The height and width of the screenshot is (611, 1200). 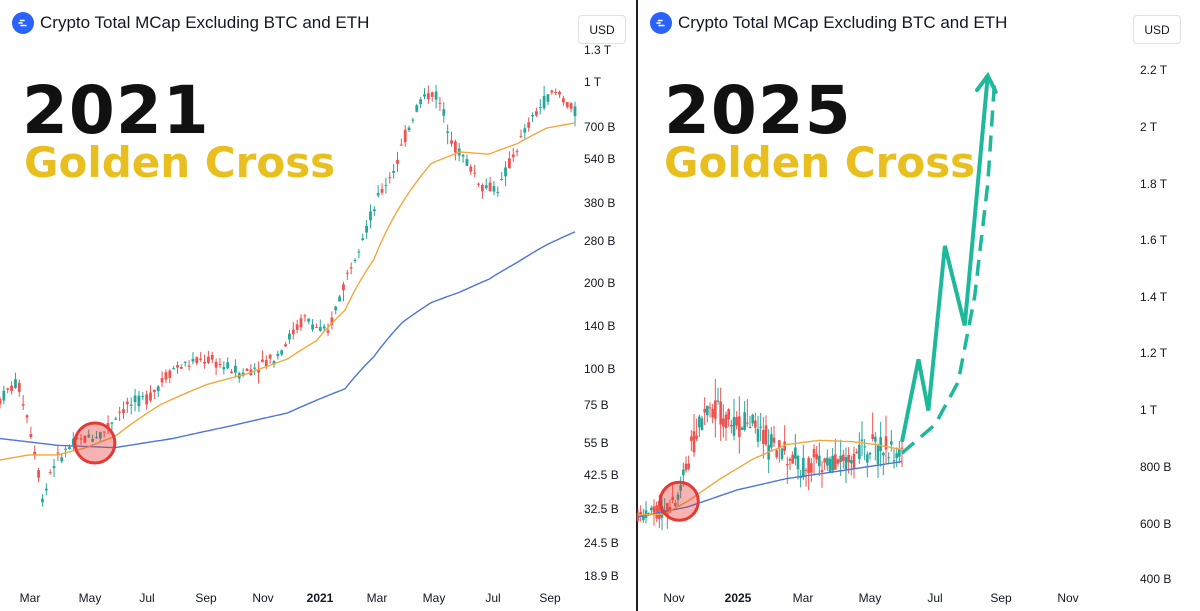 What do you see at coordinates (601, 543) in the screenshot?
I see `y-axis-tick-label: 24.5 B` at bounding box center [601, 543].